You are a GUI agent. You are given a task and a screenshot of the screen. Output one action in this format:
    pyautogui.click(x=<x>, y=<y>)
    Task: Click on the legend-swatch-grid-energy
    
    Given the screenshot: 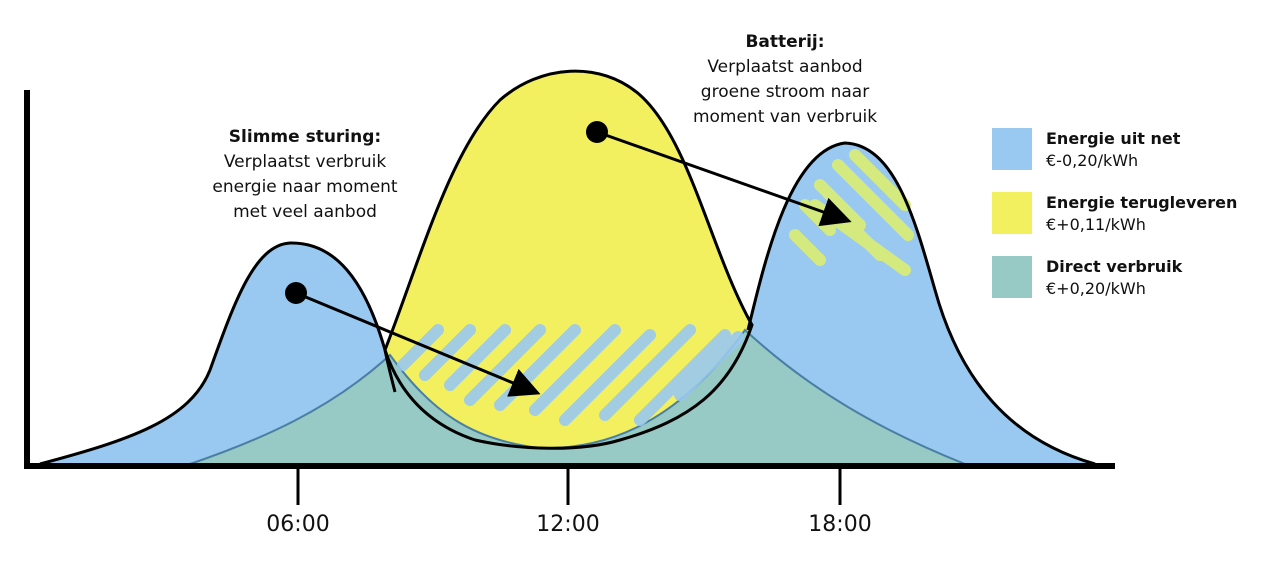 What is the action you would take?
    pyautogui.click(x=1012, y=149)
    